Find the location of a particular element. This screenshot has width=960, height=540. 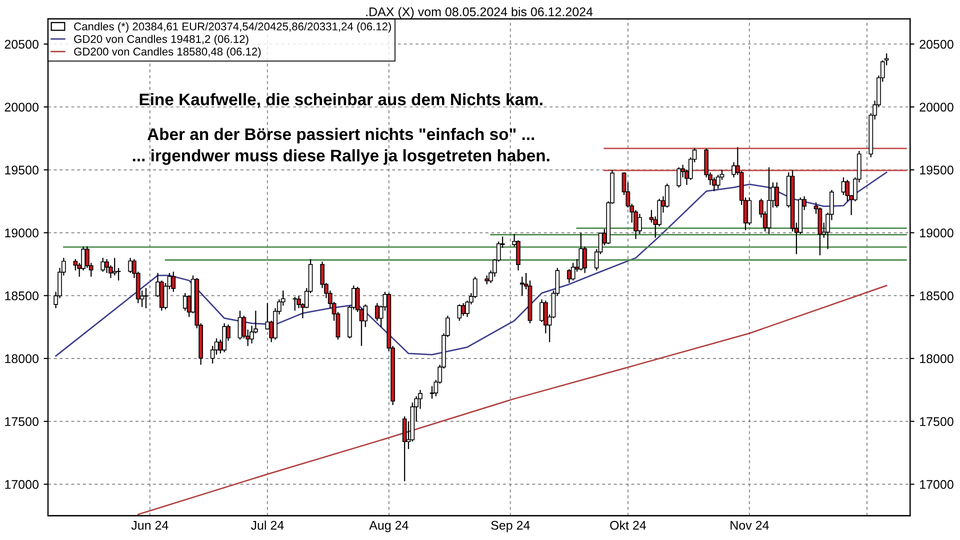

y2-tick-label: 18000 is located at coordinates (937, 359).